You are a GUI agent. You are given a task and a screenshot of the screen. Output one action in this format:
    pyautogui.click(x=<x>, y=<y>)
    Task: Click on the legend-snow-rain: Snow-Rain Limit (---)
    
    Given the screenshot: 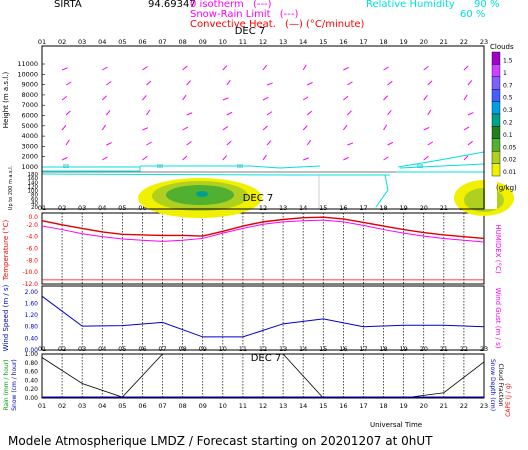 What is the action you would take?
    pyautogui.click(x=244, y=15)
    